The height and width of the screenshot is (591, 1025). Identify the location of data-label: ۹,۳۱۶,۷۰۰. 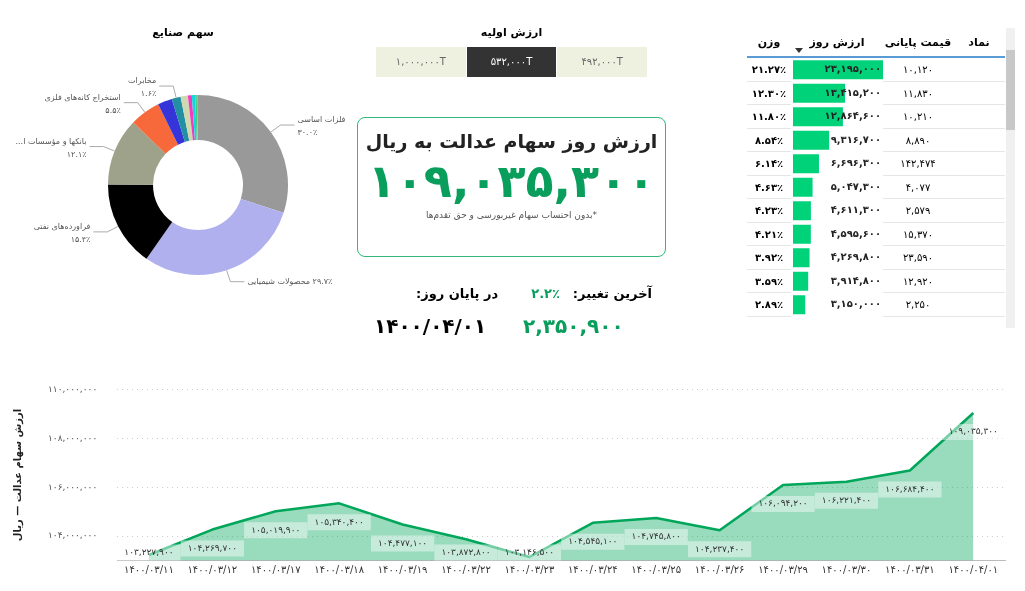
(855, 139).